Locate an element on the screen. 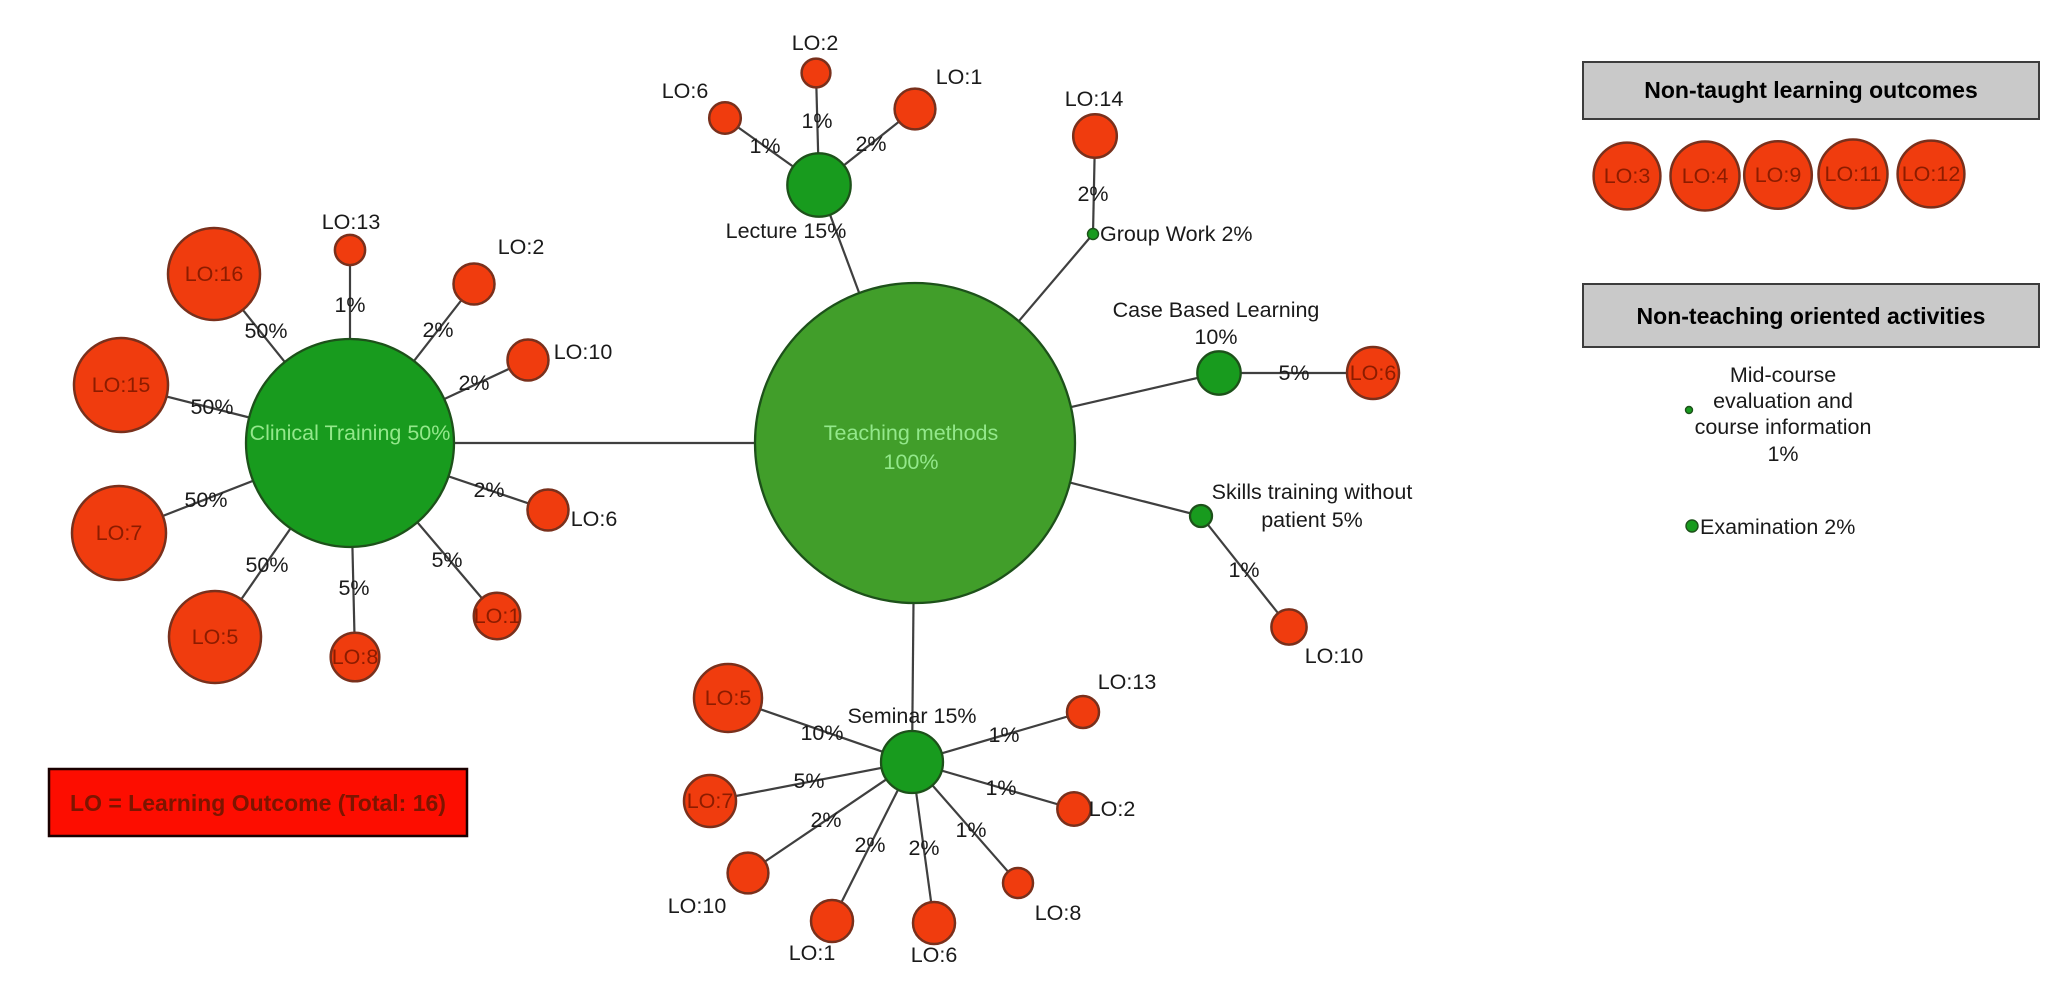 This screenshot has height=1001, width=2059. svg-text: Seminar 15% is located at coordinates (911, 716).